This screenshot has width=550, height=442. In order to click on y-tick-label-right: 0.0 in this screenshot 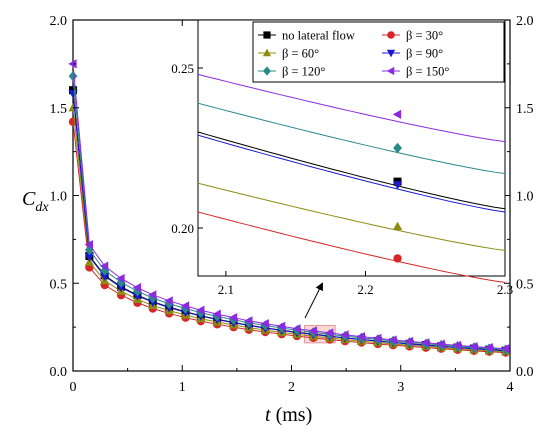, I will do `click(525, 372)`.